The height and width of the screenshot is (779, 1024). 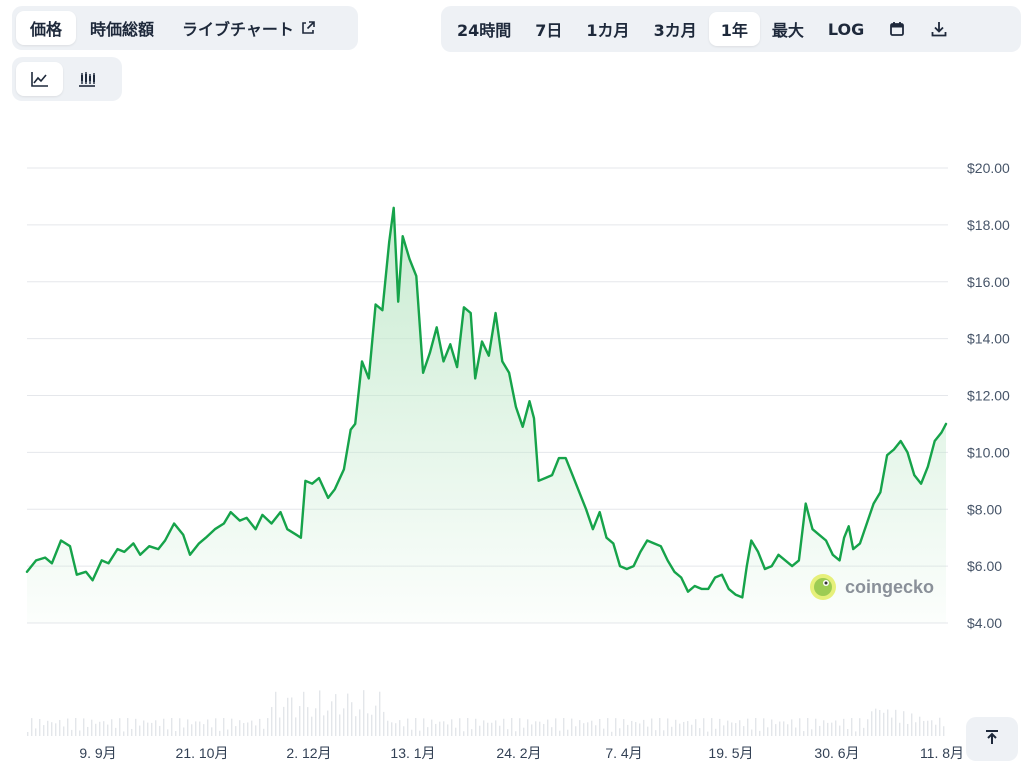 What do you see at coordinates (988, 452) in the screenshot?
I see `y-tick-label: $10.00` at bounding box center [988, 452].